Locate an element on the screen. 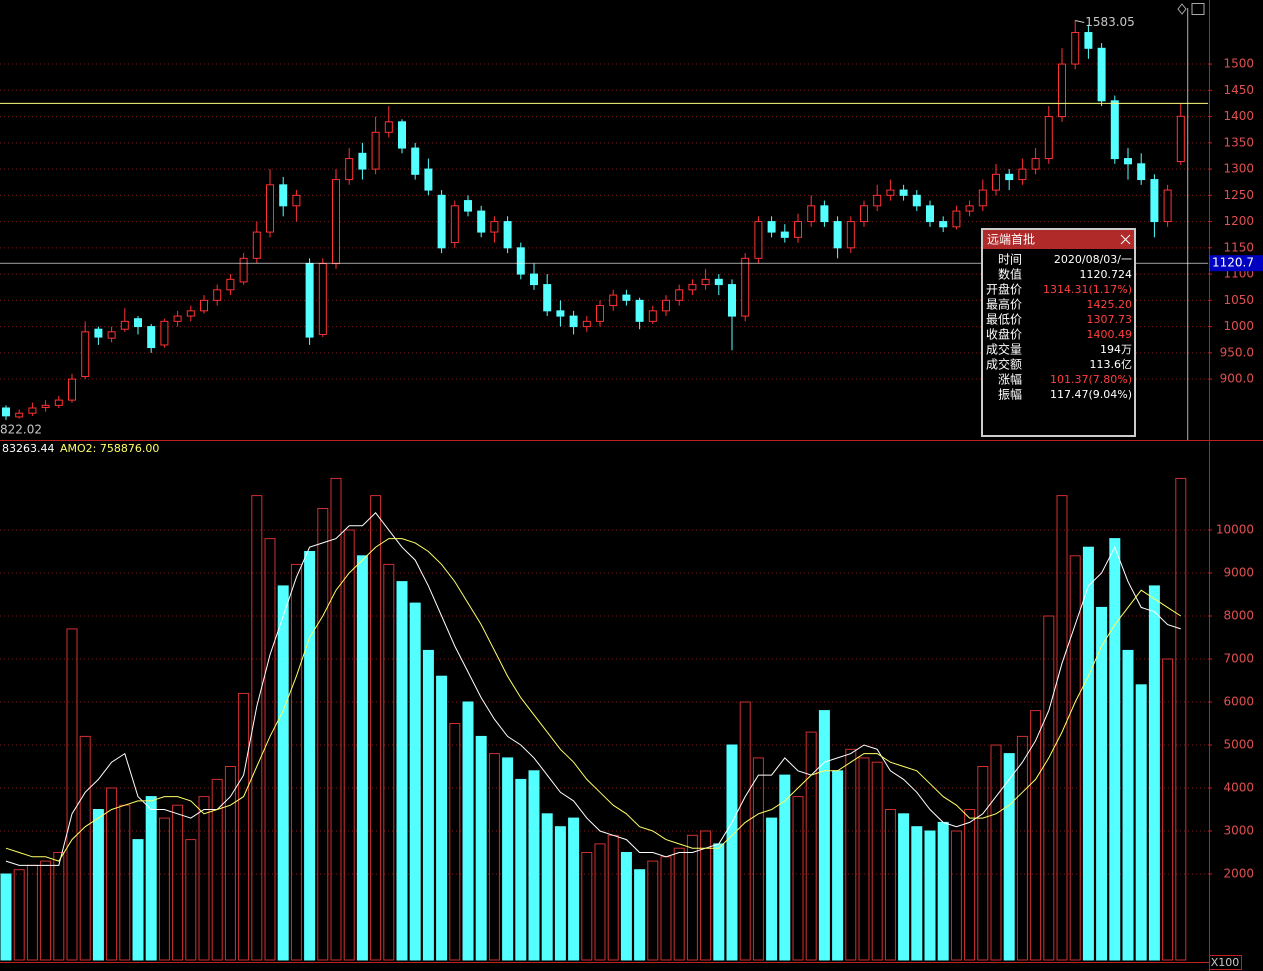 Image resolution: width=1263 pixels, height=971 pixels. info-row-label: 最低价 is located at coordinates (1004, 320).